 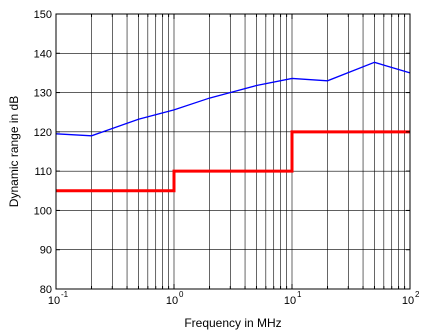 I want to click on x-tick-label: 10¹, so click(x=293, y=298).